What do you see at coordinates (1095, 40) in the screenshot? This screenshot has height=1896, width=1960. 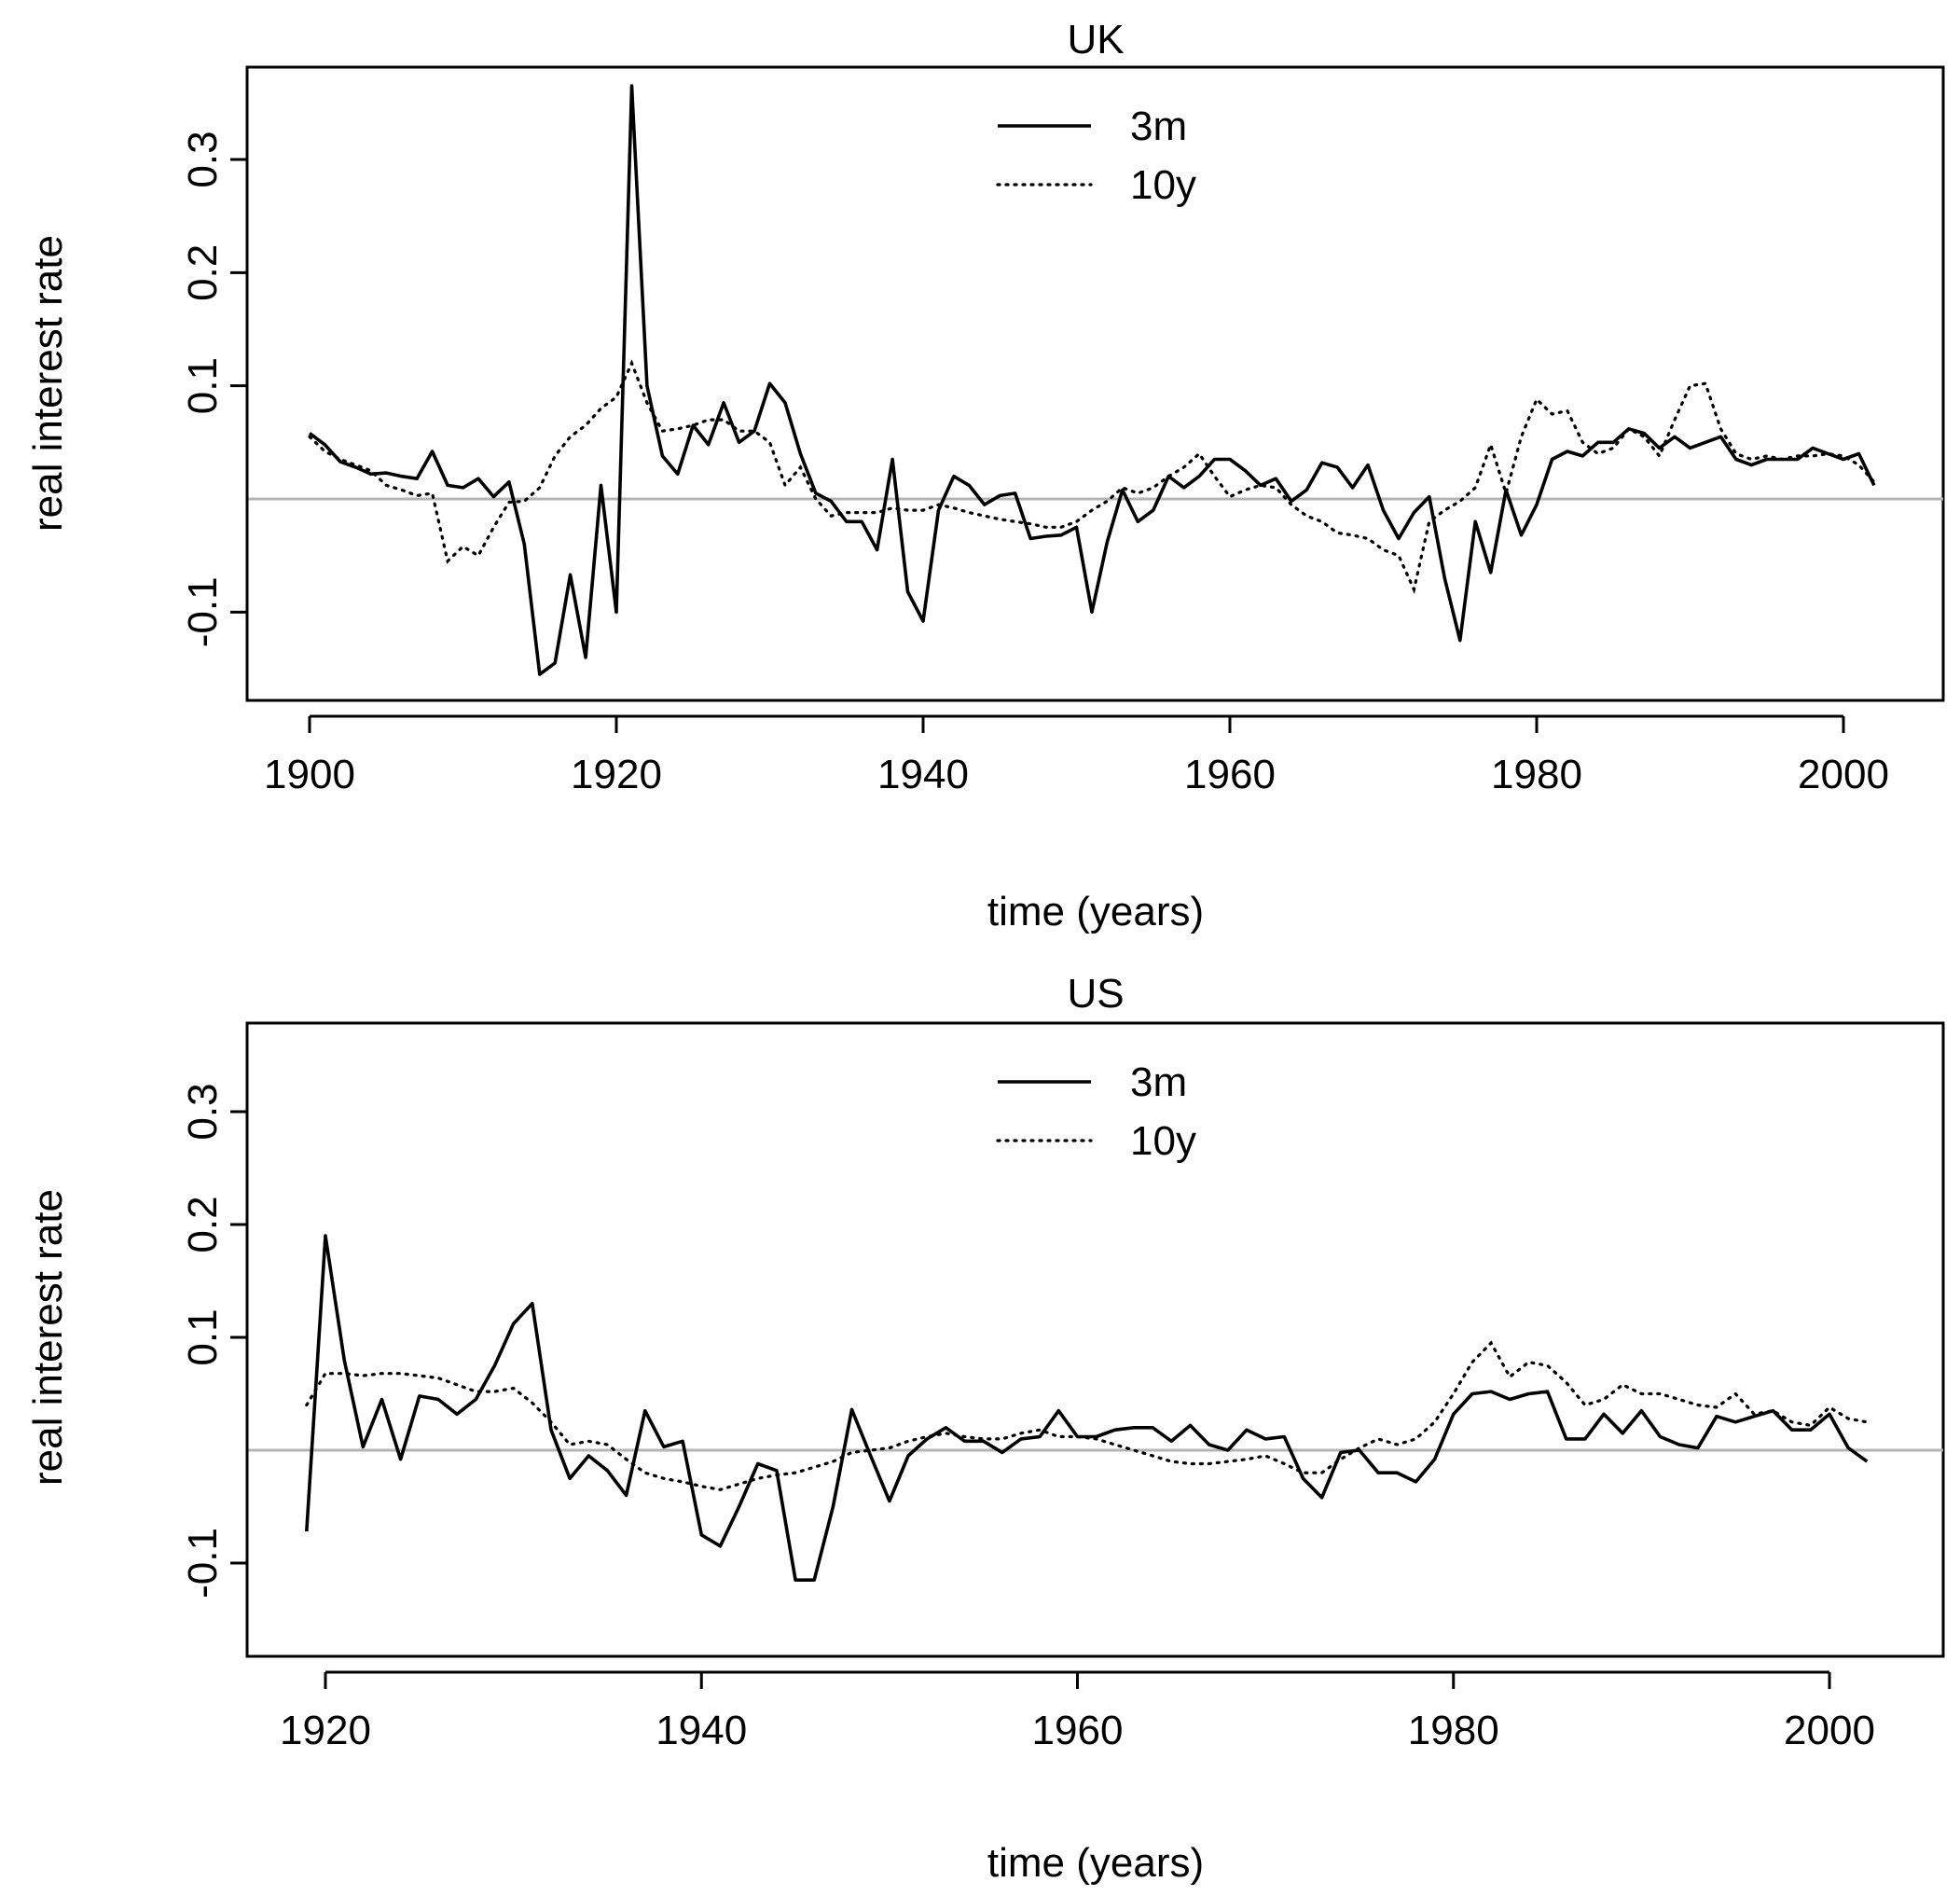 I see `chart-title: UK` at bounding box center [1095, 40].